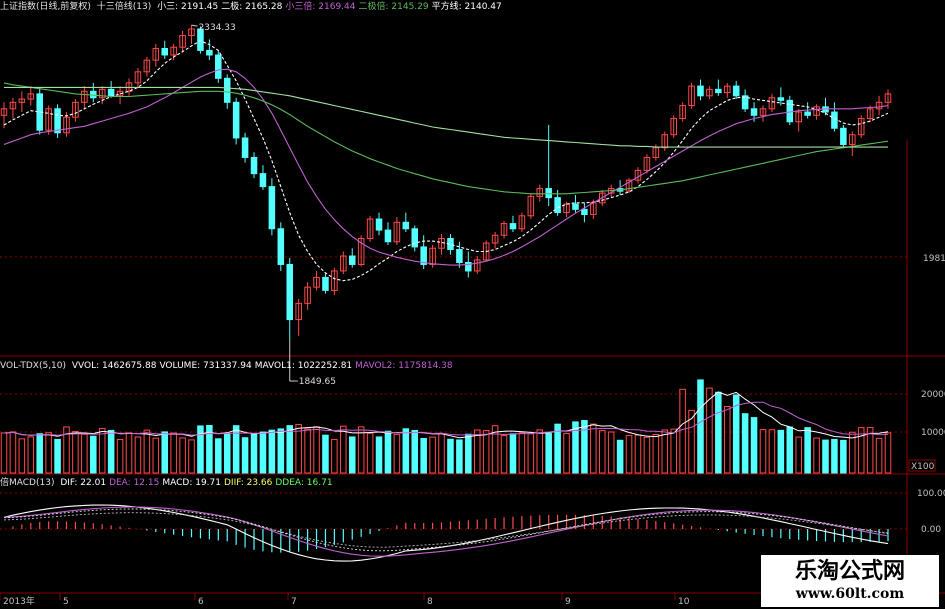  What do you see at coordinates (201, 602) in the screenshot?
I see `x-axis-label: 6` at bounding box center [201, 602].